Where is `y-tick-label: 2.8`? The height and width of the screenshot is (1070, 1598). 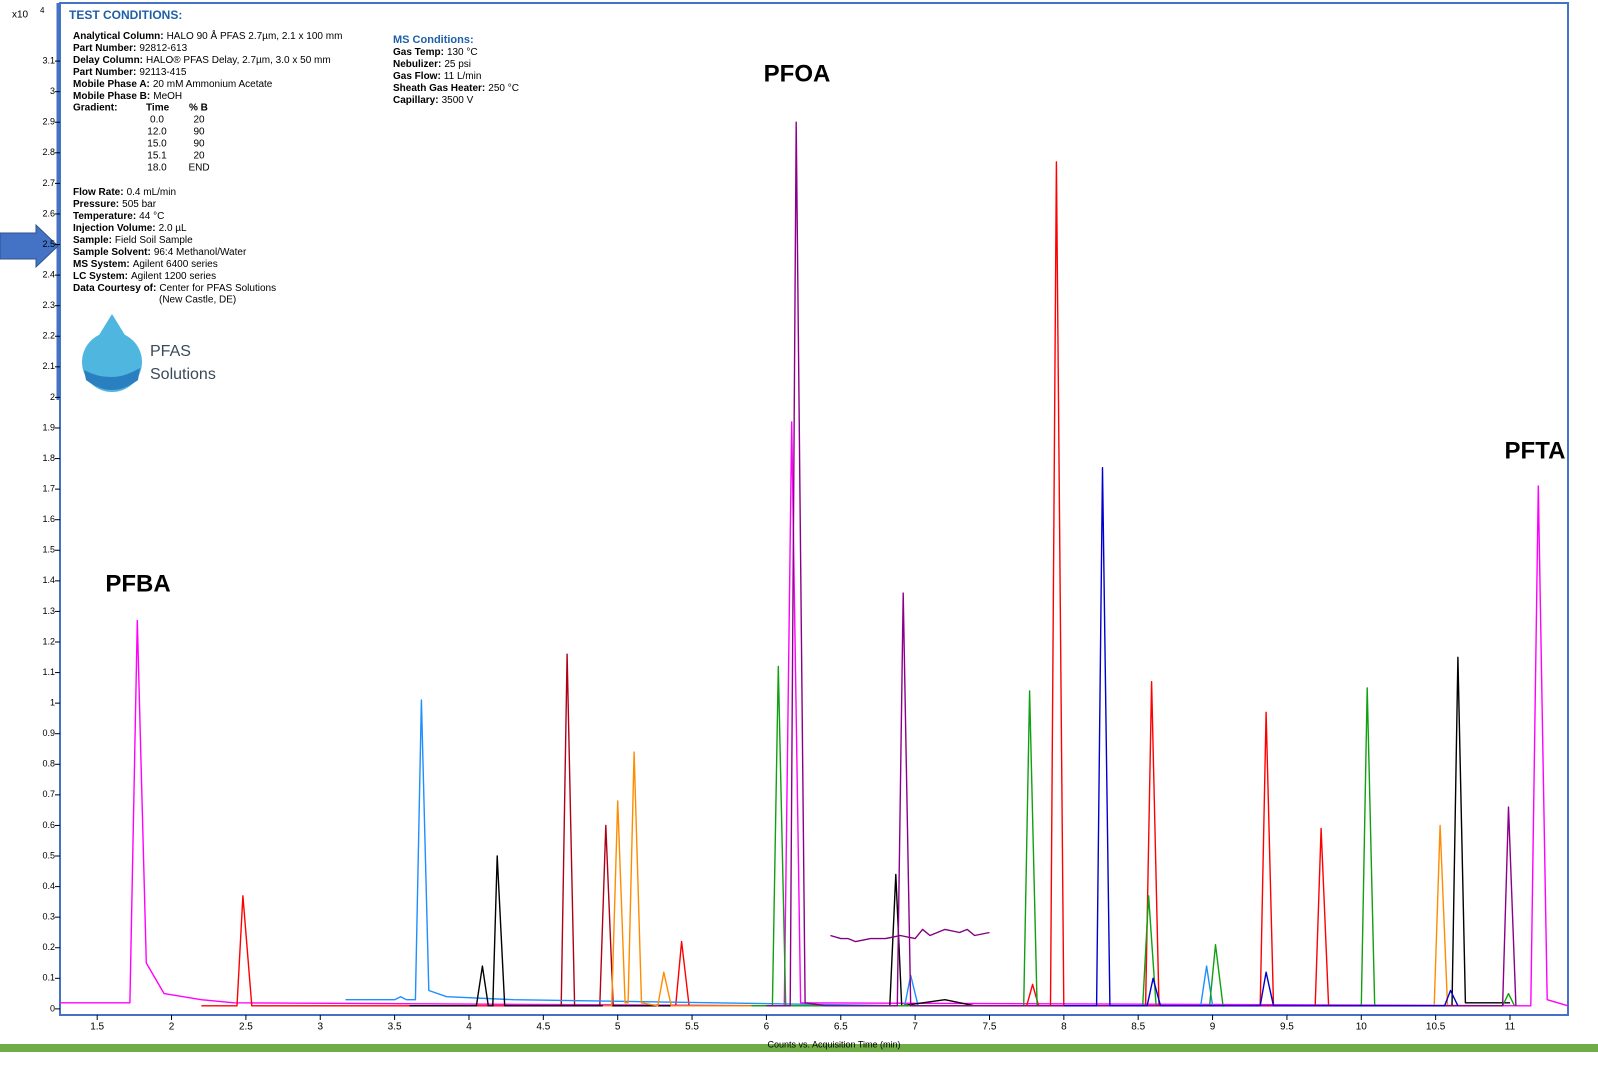 y-tick-label: 2.8 is located at coordinates (48, 152).